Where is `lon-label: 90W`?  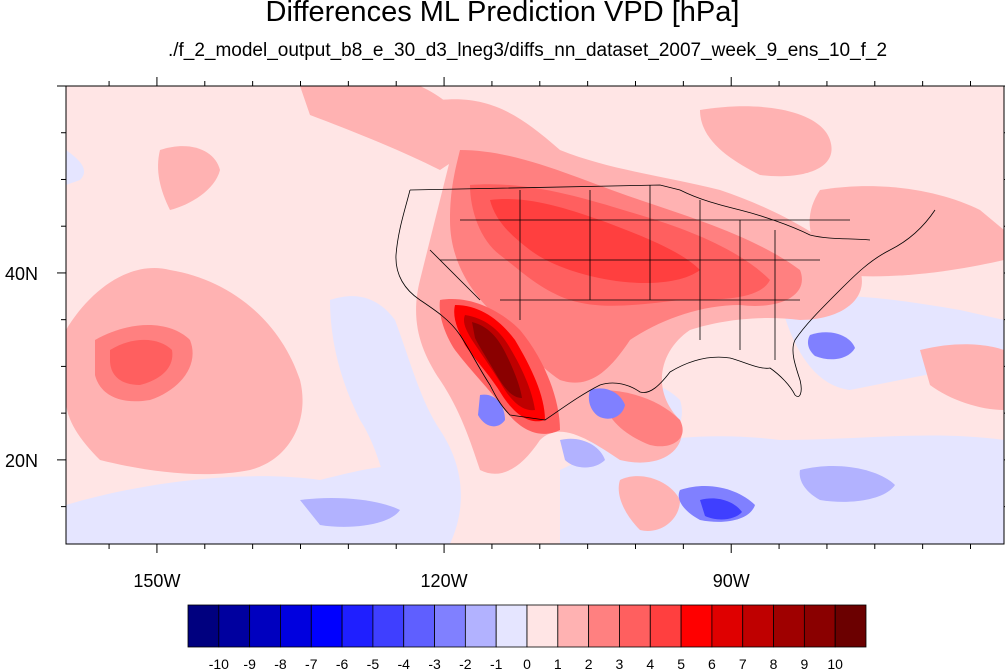 lon-label: 90W is located at coordinates (731, 581).